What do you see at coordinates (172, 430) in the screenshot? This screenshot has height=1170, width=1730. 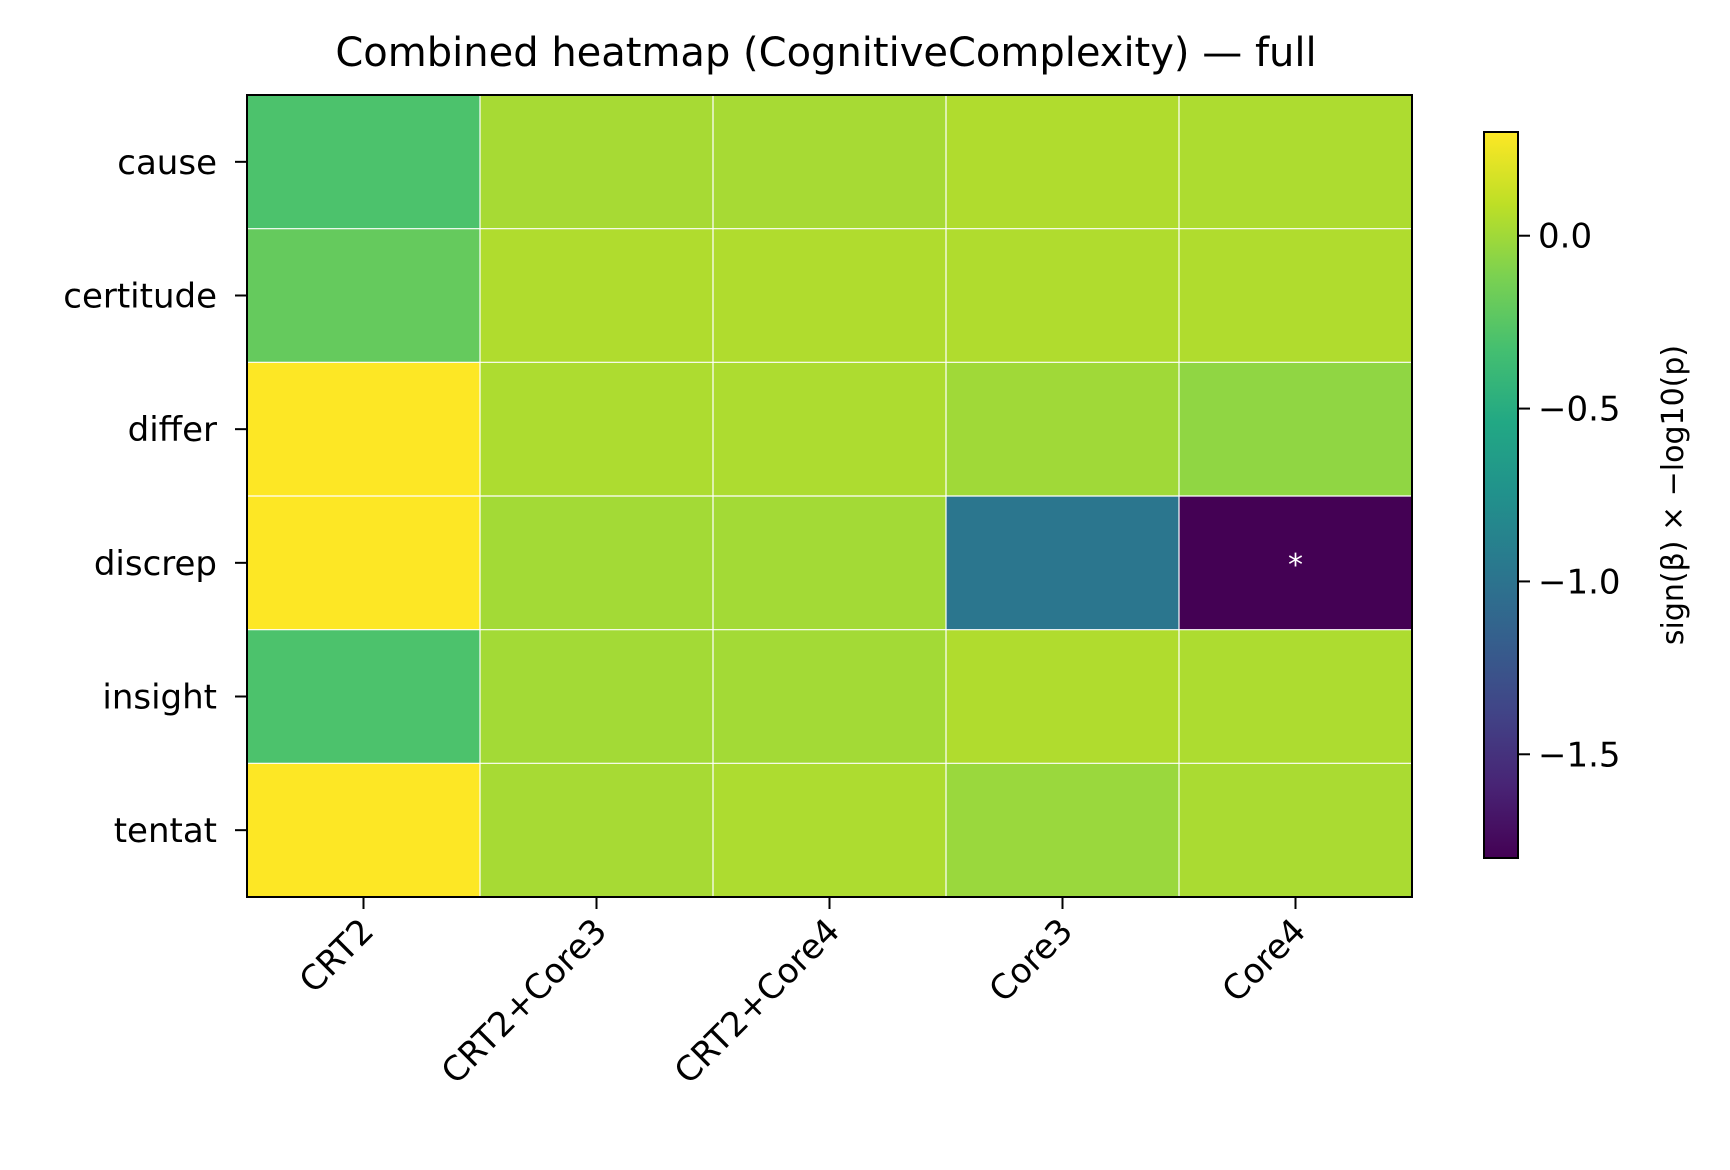 I see `y-tick-label: differ` at bounding box center [172, 430].